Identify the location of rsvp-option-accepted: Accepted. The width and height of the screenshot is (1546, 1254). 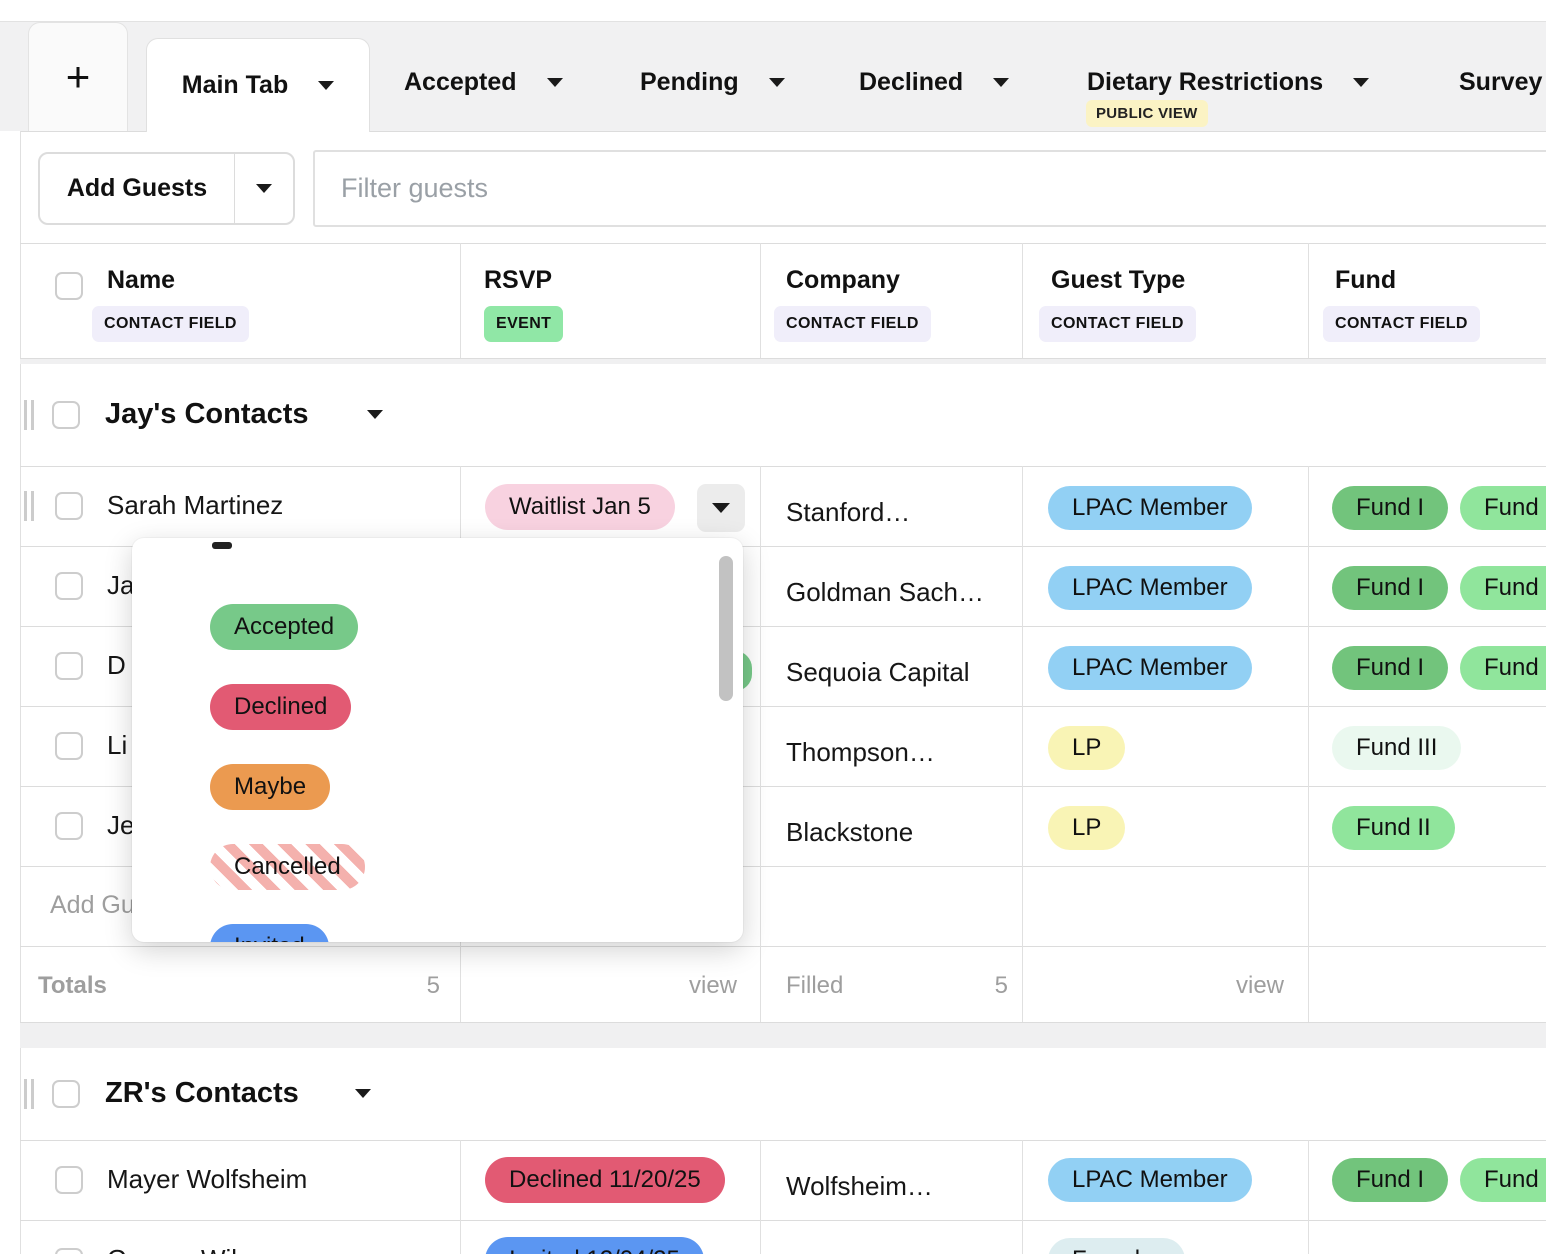
(284, 627).